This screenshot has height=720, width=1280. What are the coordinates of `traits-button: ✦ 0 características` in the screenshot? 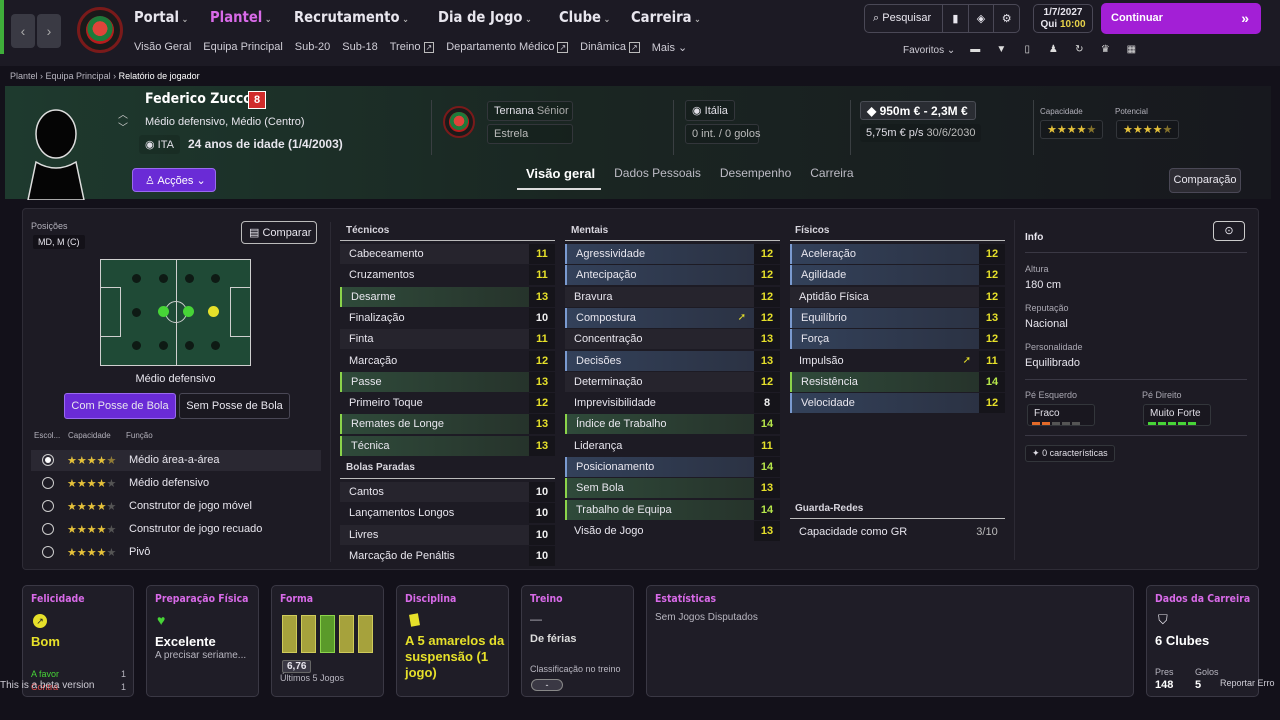 It's located at (1070, 453).